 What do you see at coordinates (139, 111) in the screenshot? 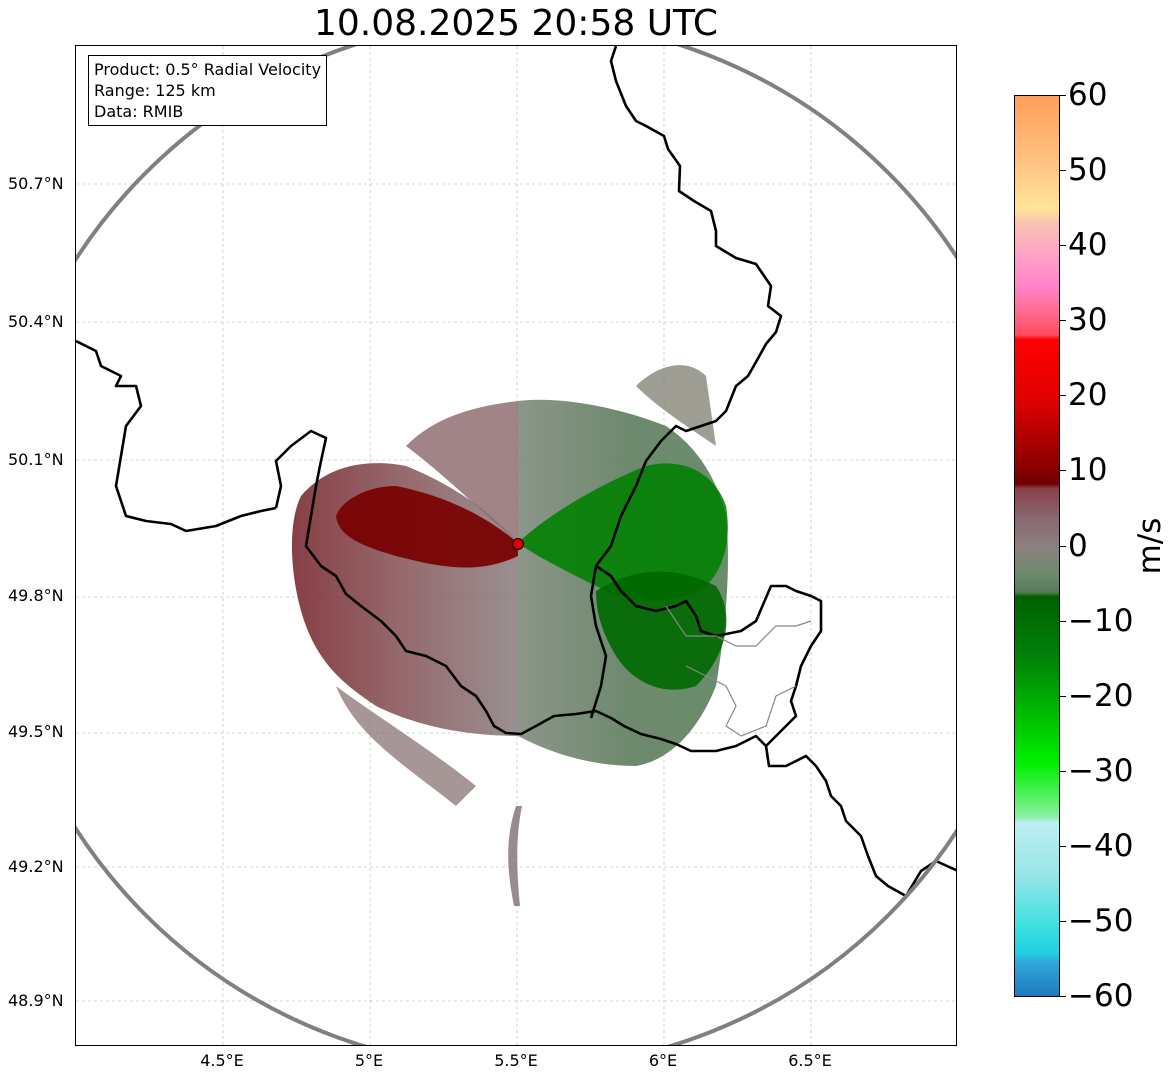
I see `data-source-label: Data: RMIB` at bounding box center [139, 111].